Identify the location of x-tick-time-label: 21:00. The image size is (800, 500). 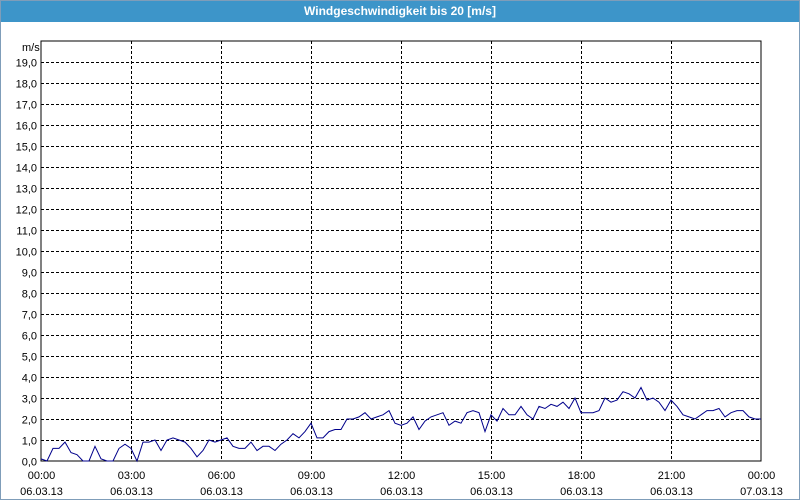
(672, 476).